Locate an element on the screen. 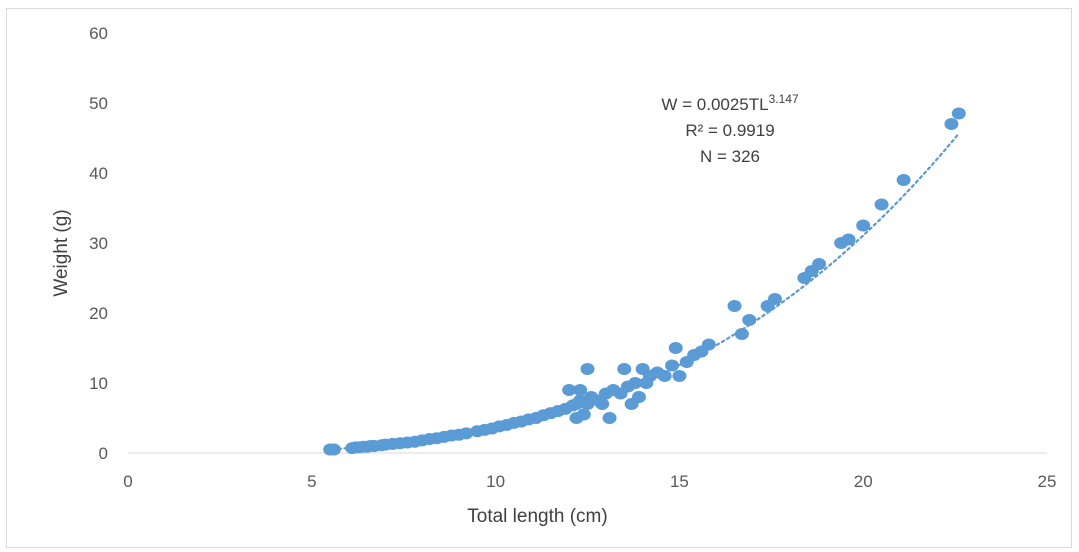 Image resolution: width=1079 pixels, height=552 pixels. y-tick-label: 60 is located at coordinates (98, 33).